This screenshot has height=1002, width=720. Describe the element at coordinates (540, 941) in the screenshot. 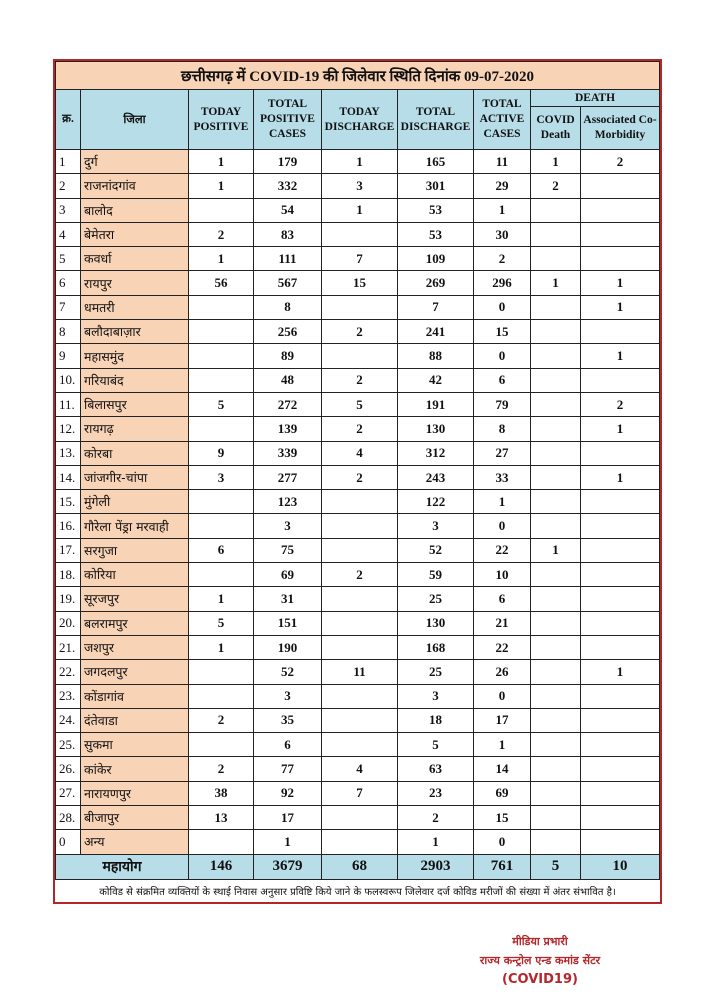

I see `signature-line-1: मीडिया प्रभारी` at that location.